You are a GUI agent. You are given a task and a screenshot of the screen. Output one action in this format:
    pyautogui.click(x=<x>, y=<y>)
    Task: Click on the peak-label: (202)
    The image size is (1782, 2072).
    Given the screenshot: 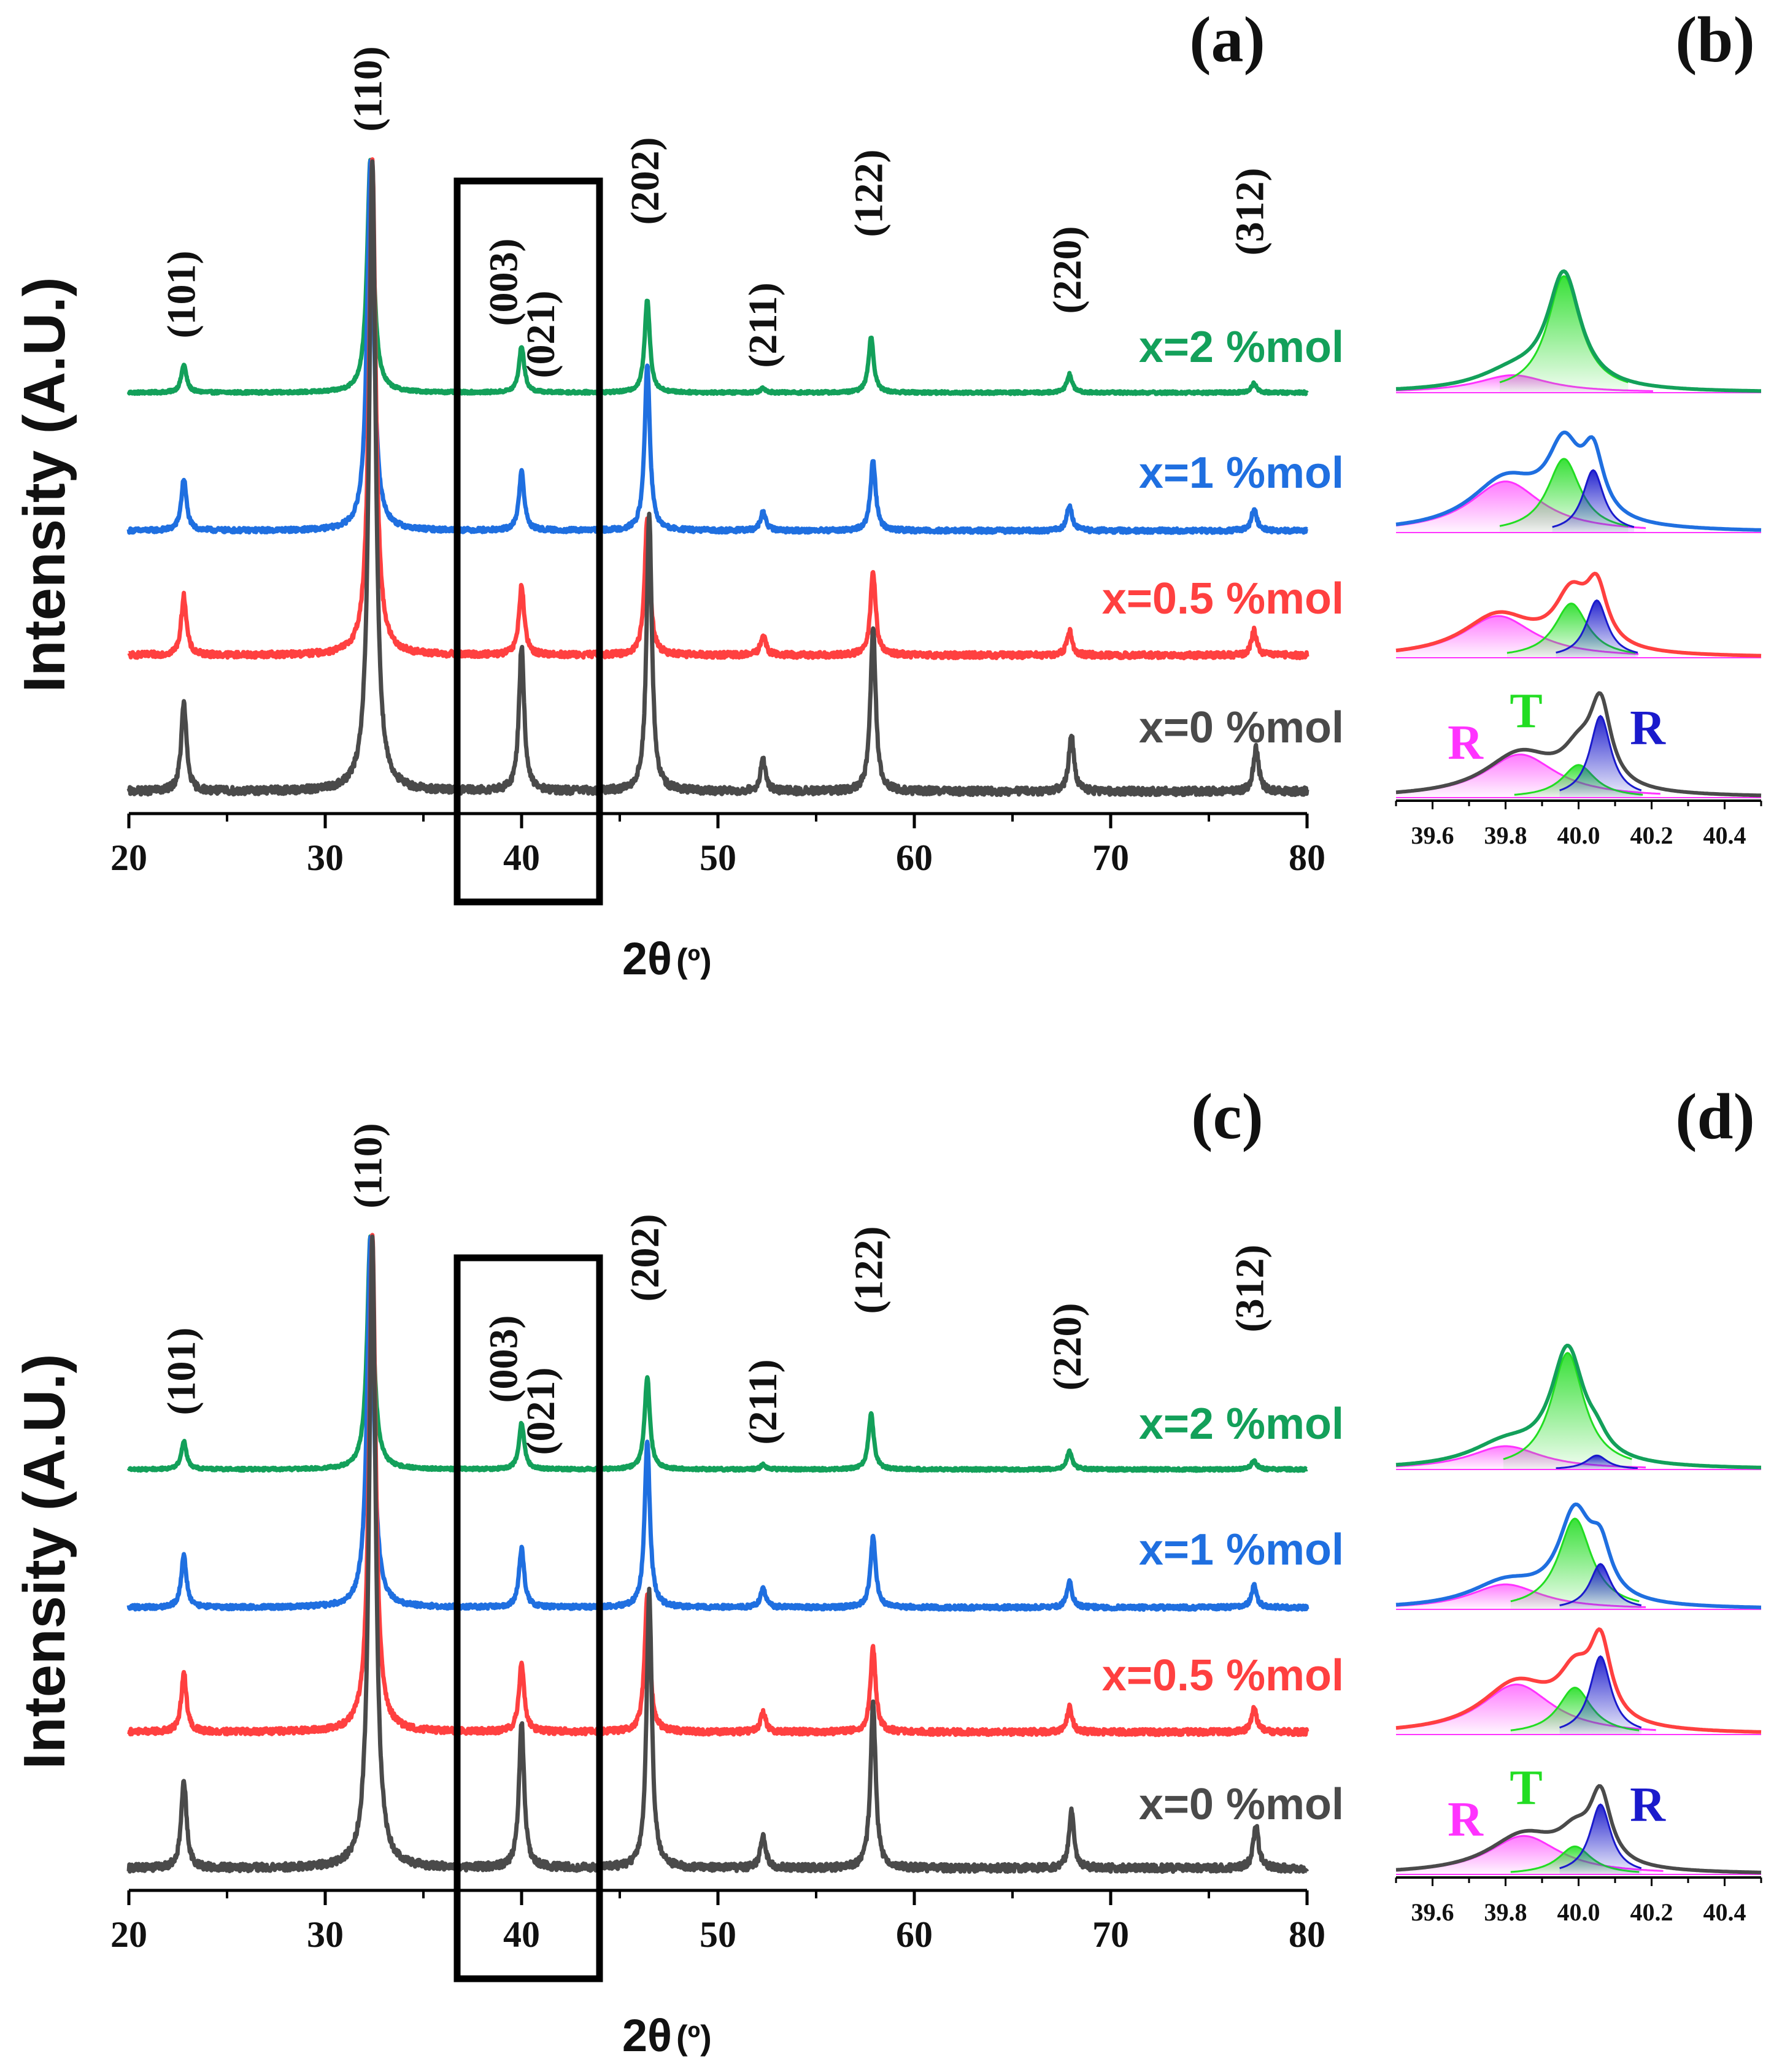 What is the action you would take?
    pyautogui.click(x=645, y=181)
    